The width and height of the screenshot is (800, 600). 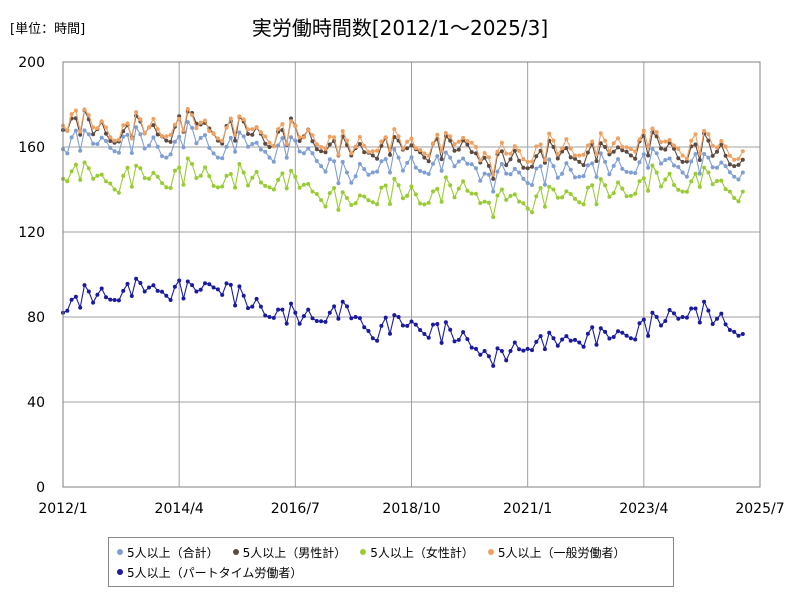 I want to click on legend-label: 5人以上（女性計）, so click(x=422, y=552).